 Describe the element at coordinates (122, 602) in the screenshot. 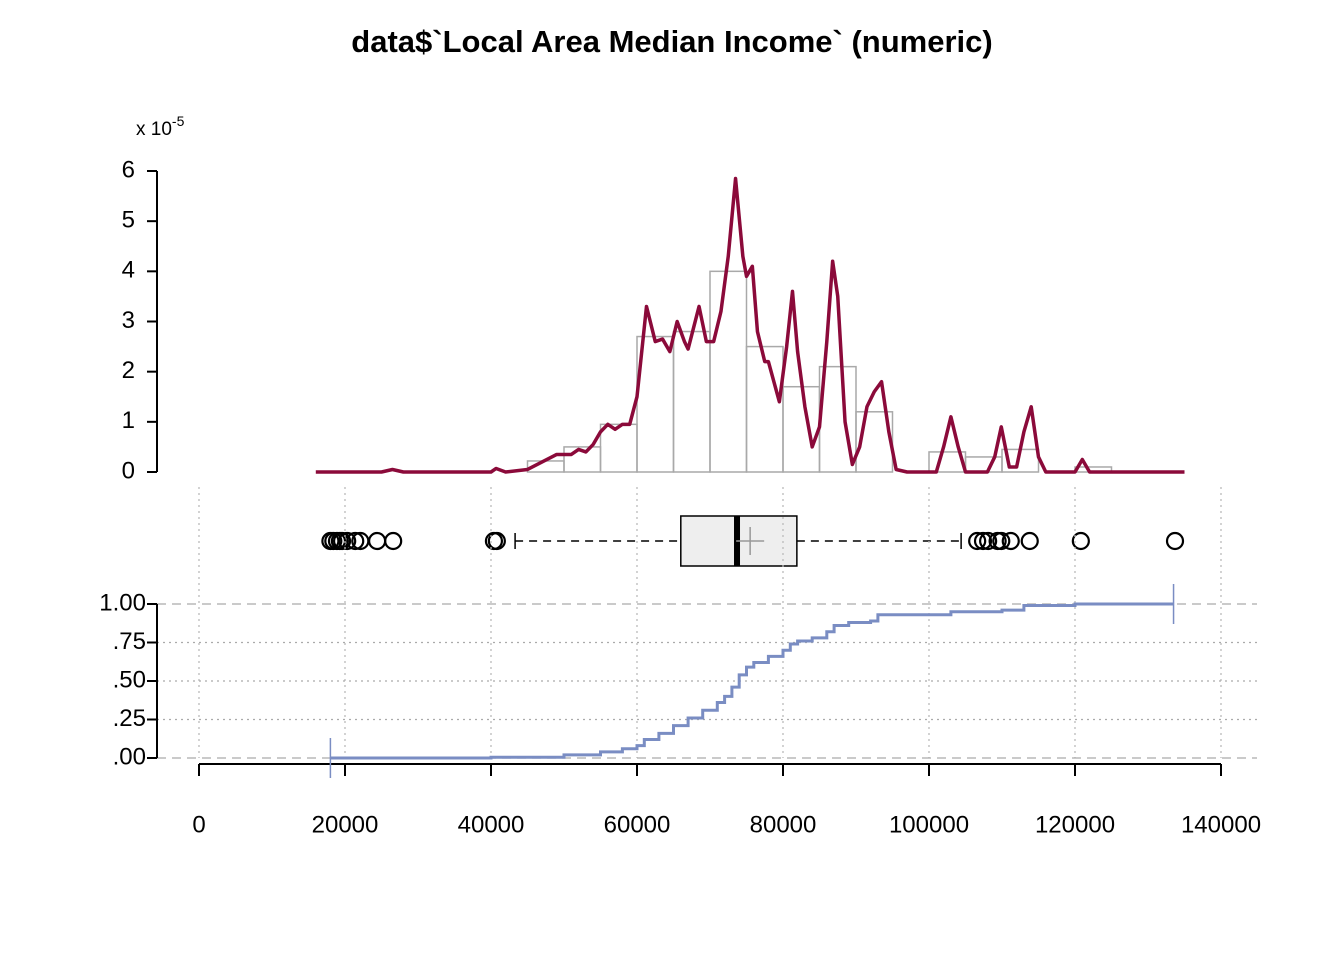

I see `y-tick-label: 1.00` at that location.